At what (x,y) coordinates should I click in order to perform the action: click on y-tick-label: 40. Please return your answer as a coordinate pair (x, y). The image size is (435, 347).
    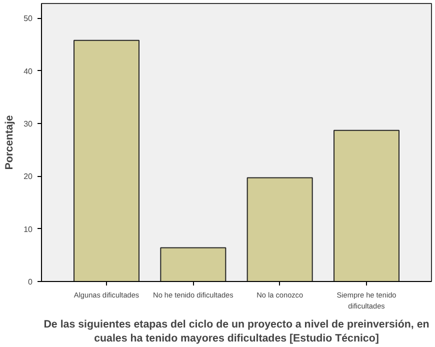
    Looking at the image, I should click on (29, 71).